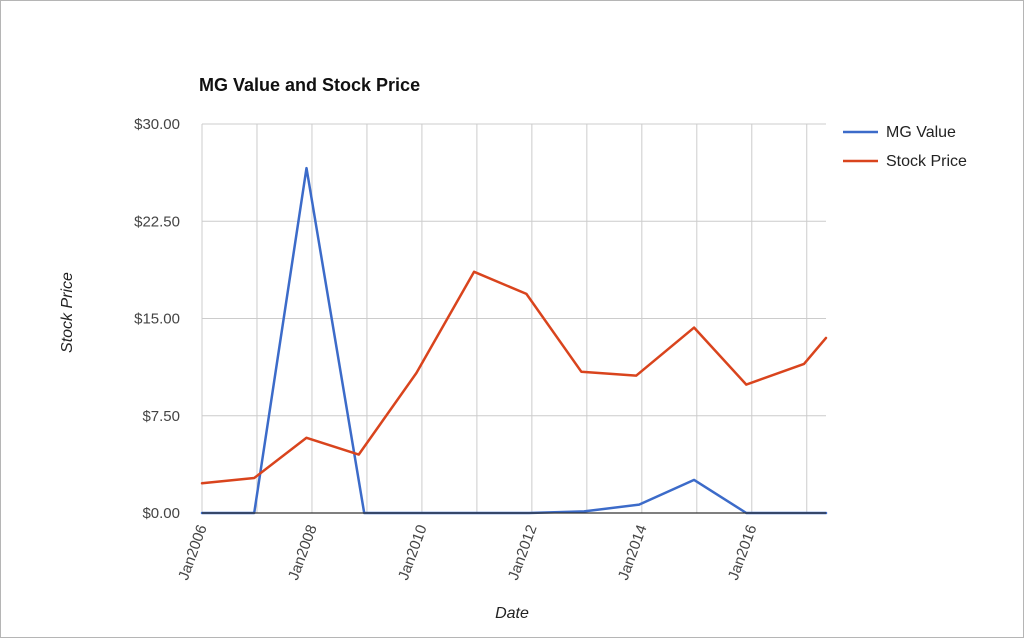  I want to click on y-axis-title: Stock Price, so click(67, 312).